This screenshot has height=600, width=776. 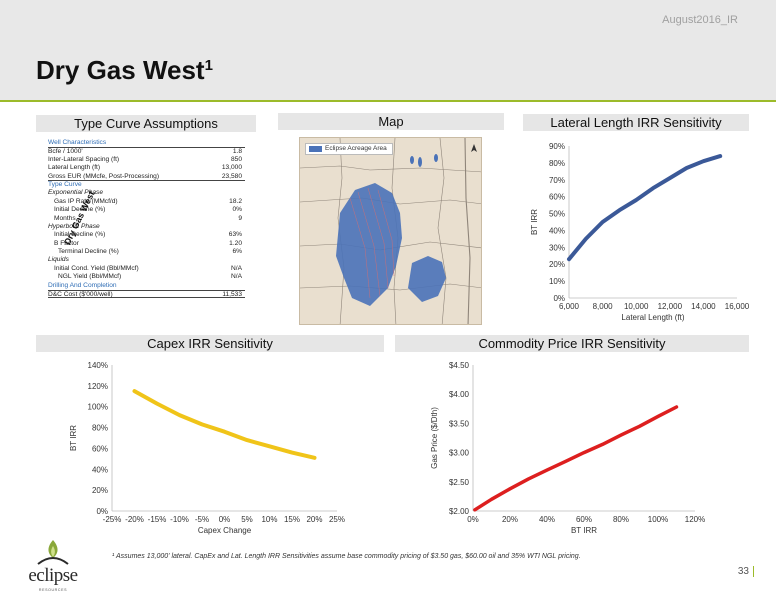 What do you see at coordinates (73, 438) in the screenshot?
I see `y-axis-label: BT IRR` at bounding box center [73, 438].